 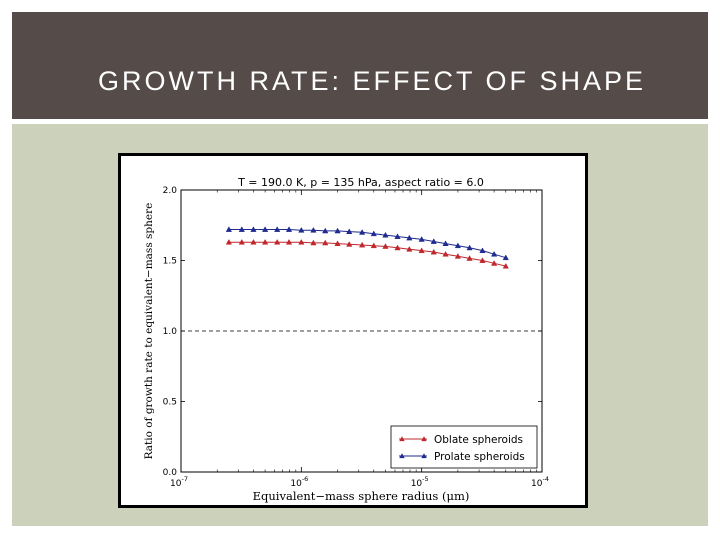 What do you see at coordinates (305, 479) in the screenshot?
I see `x-tick-exponent: -6` at bounding box center [305, 479].